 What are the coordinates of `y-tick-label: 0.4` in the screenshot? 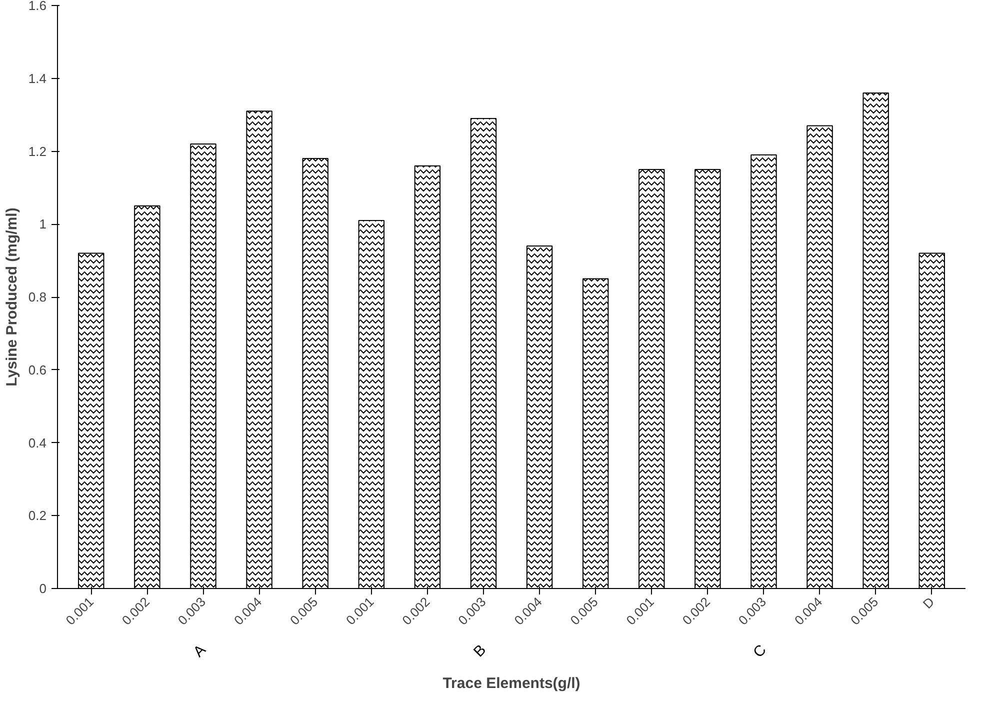 It's located at (37, 442).